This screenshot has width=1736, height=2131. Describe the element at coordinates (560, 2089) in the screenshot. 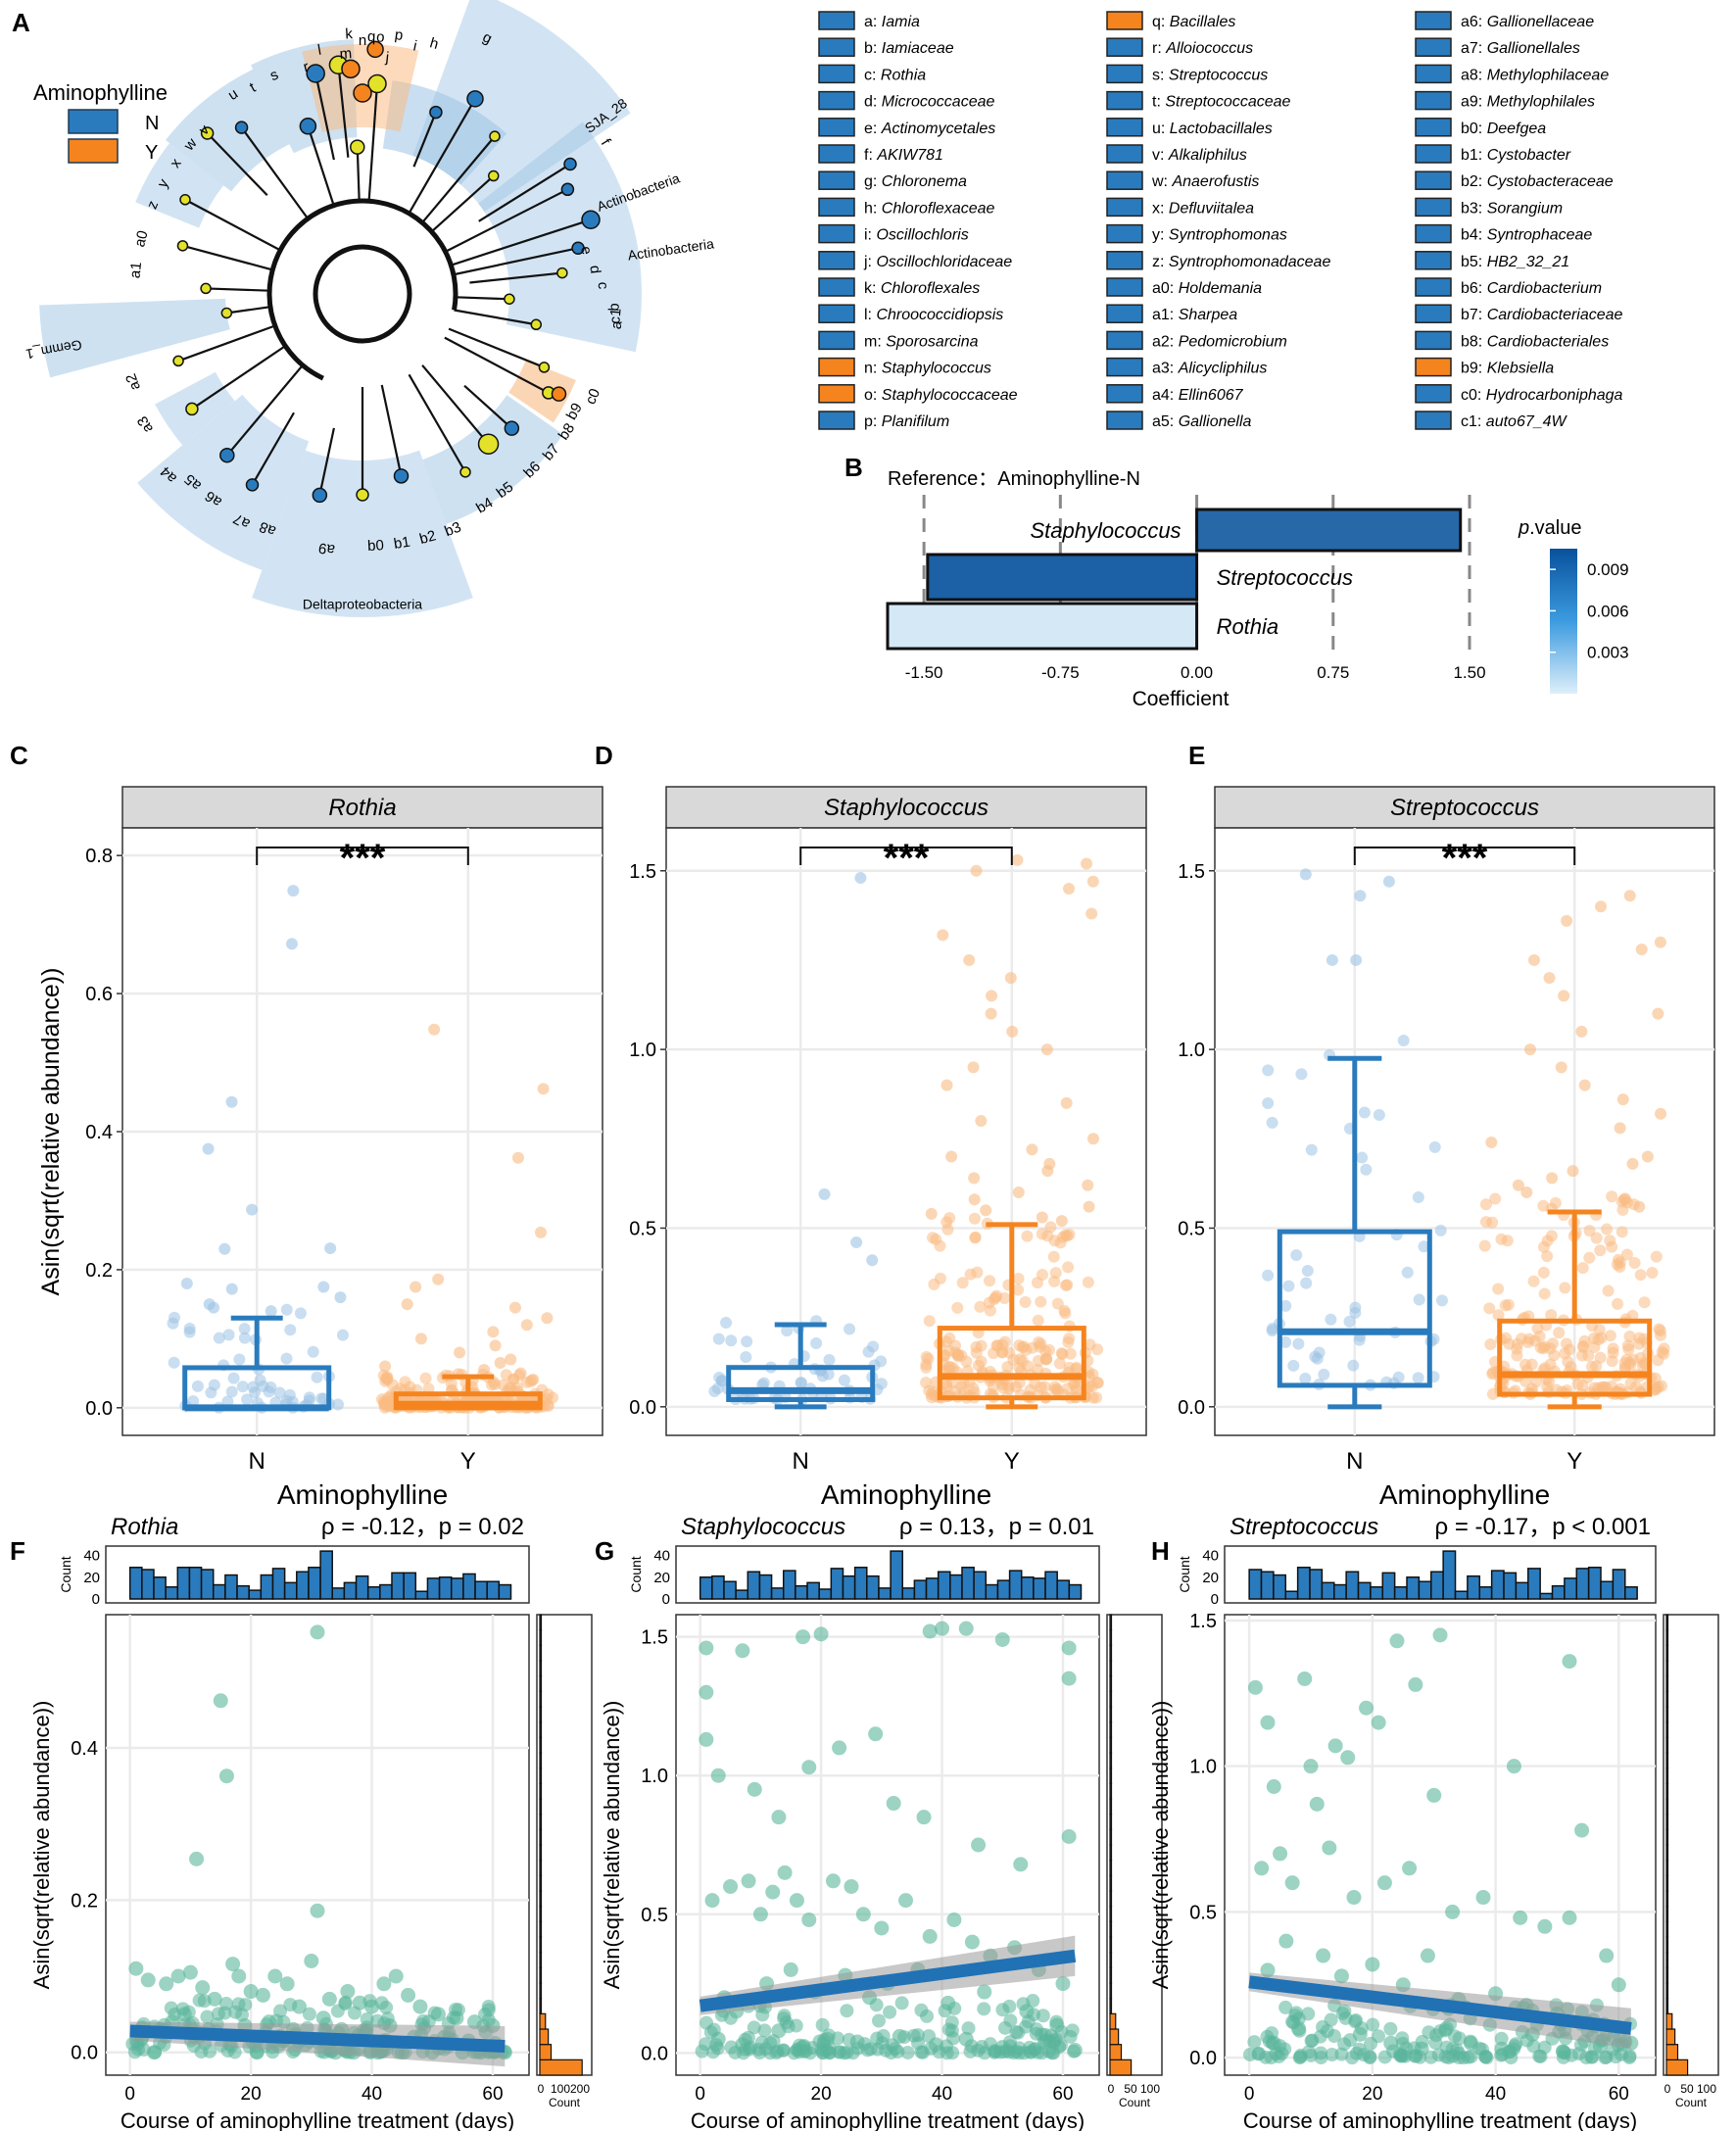

I see `marginal-y-tick: 100` at that location.